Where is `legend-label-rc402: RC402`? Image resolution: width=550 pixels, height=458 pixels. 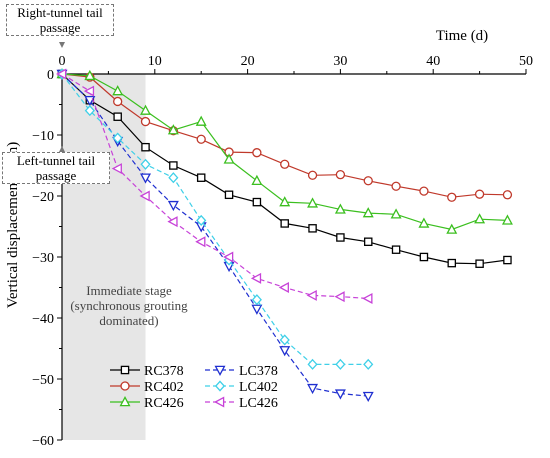 legend-label-rc402: RC402 is located at coordinates (164, 387).